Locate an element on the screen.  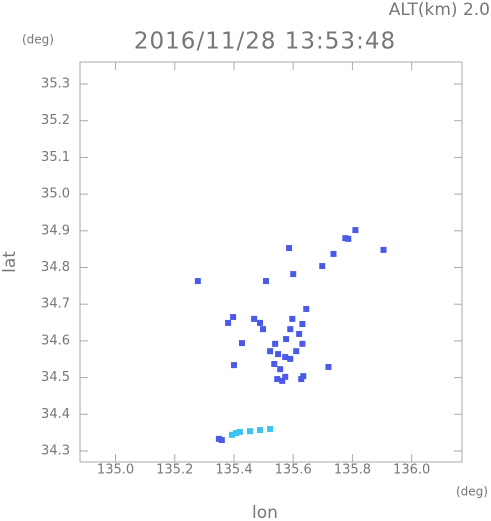
y-tick-label: 34.4 is located at coordinates (55, 414).